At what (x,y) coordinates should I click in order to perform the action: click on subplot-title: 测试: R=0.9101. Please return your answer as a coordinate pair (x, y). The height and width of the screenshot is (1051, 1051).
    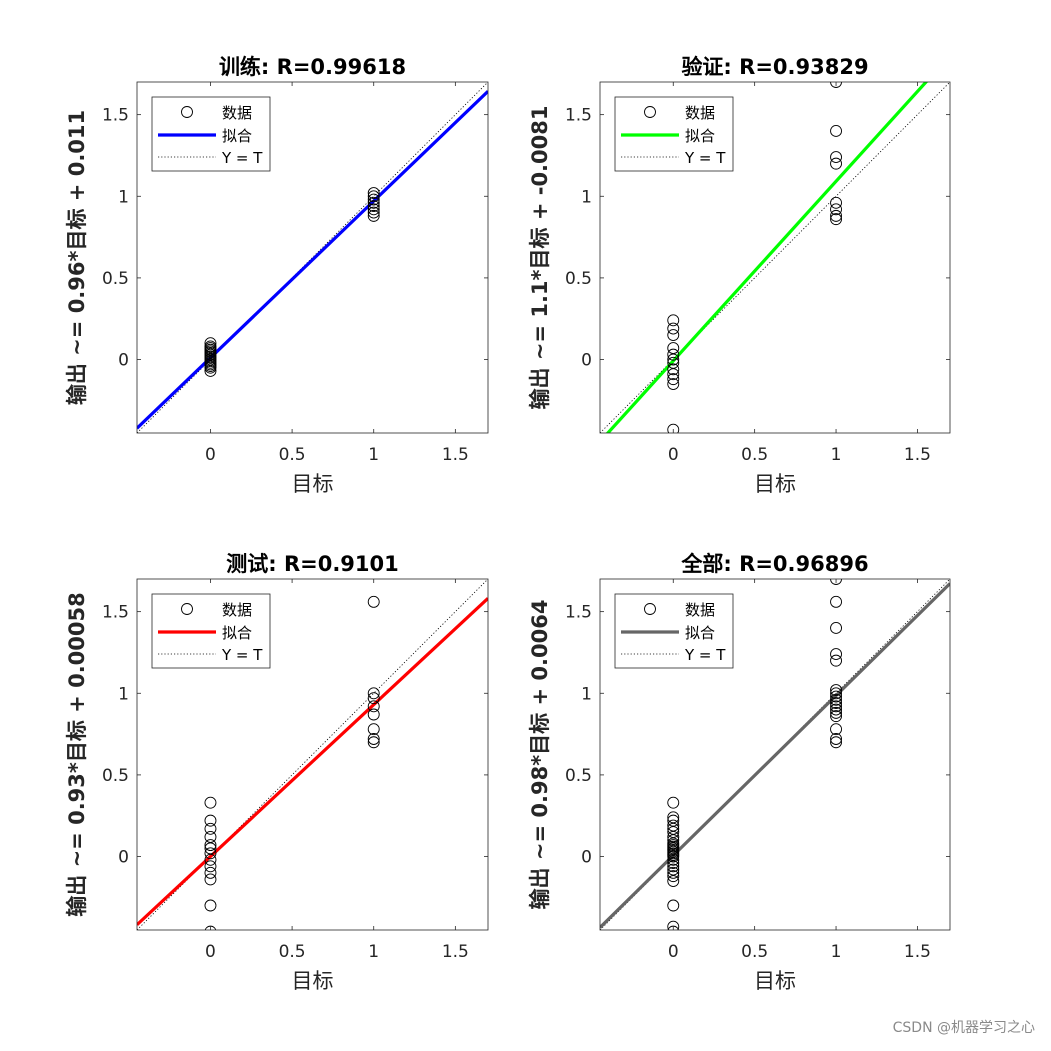
    Looking at the image, I should click on (312, 564).